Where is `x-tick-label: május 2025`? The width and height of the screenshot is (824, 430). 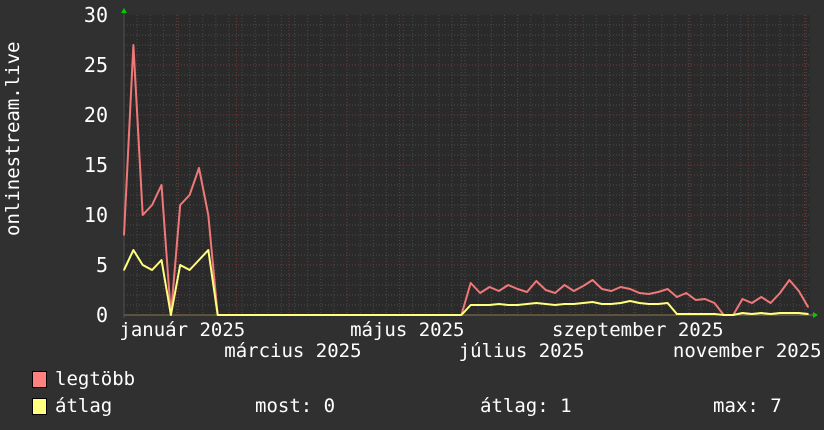
x-tick-label: május 2025 is located at coordinates (407, 330).